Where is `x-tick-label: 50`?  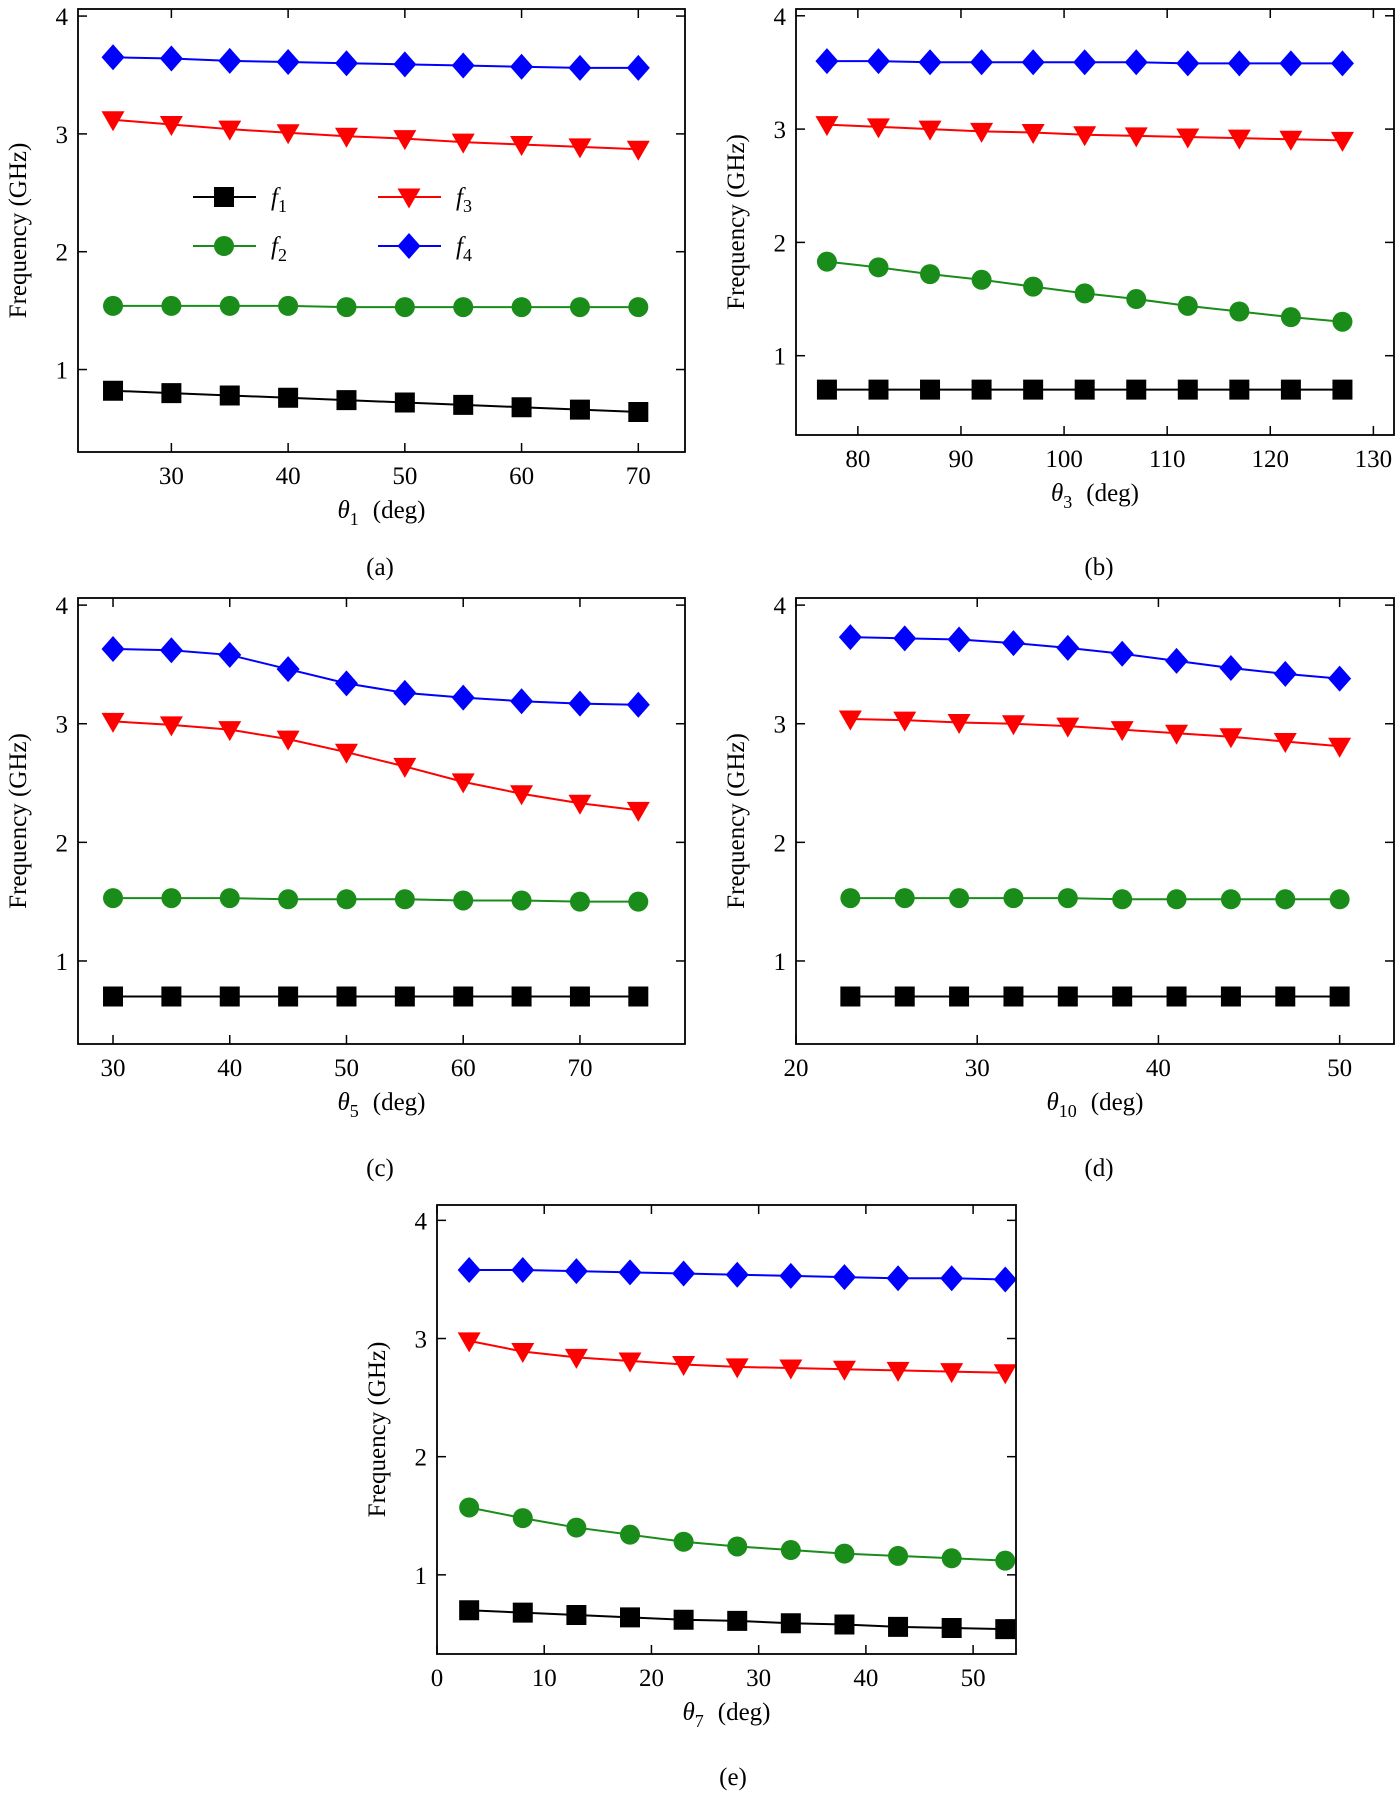 x-tick-label: 50 is located at coordinates (1339, 1068).